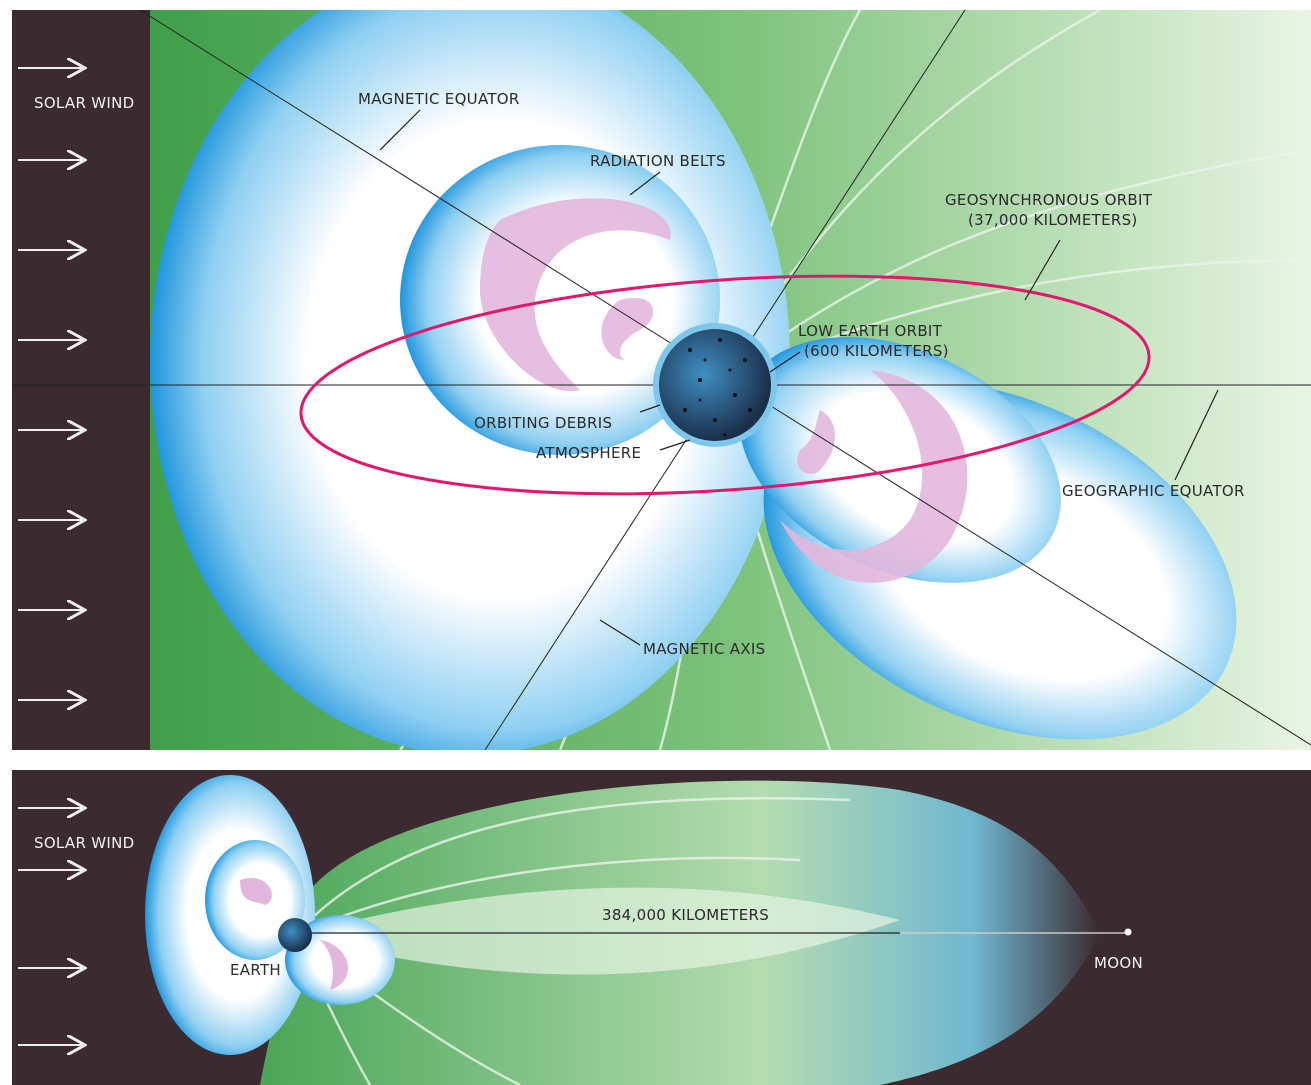 The height and width of the screenshot is (1085, 1311). Describe the element at coordinates (439, 99) in the screenshot. I see `magnetic-equator-label: MAGNETIC EQUATOR` at that location.